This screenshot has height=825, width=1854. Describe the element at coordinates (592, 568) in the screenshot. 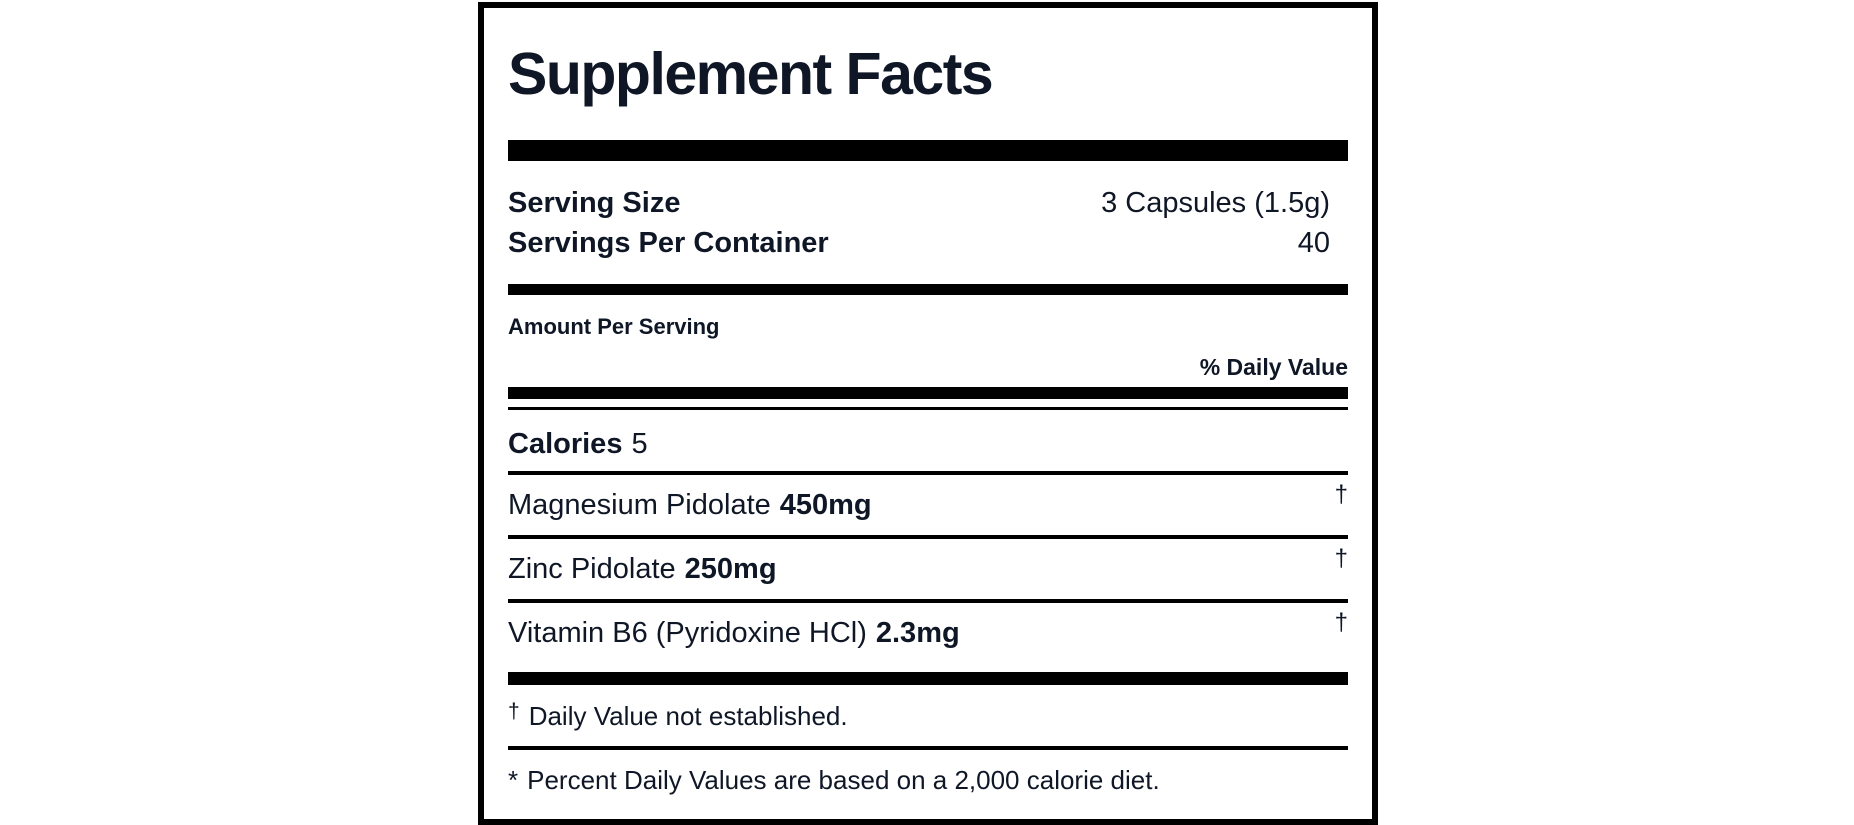

I see `nutrient-name: Zinc Pidolate` at that location.